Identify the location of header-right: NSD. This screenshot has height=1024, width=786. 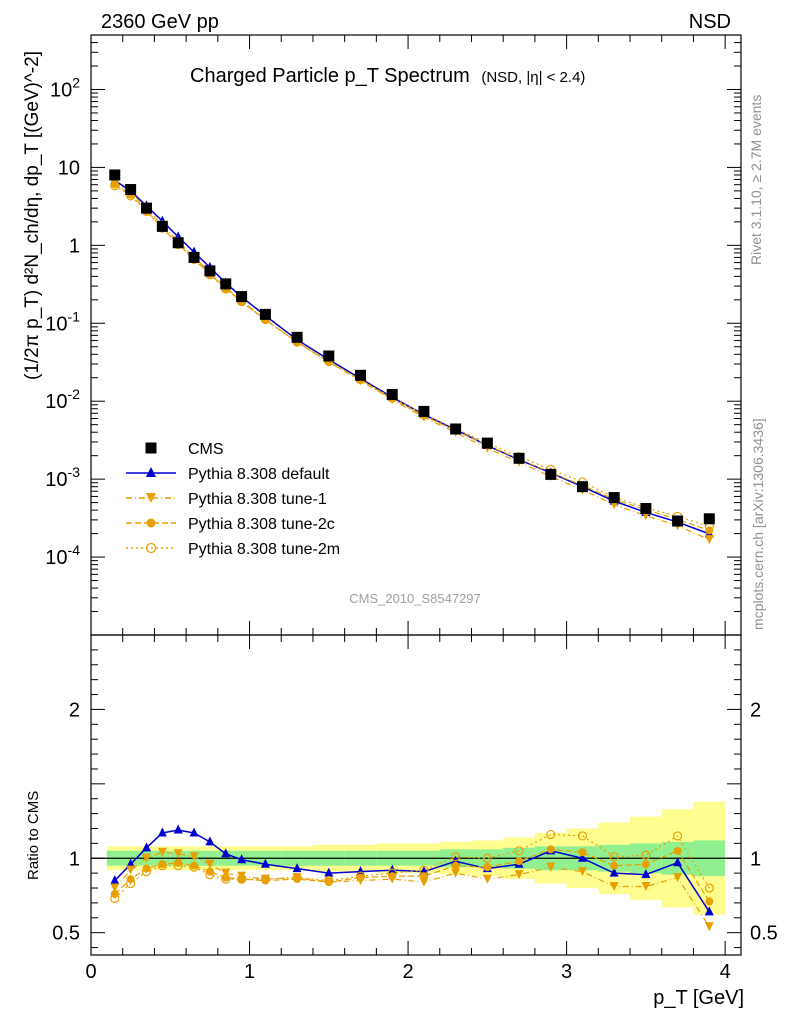
(710, 22).